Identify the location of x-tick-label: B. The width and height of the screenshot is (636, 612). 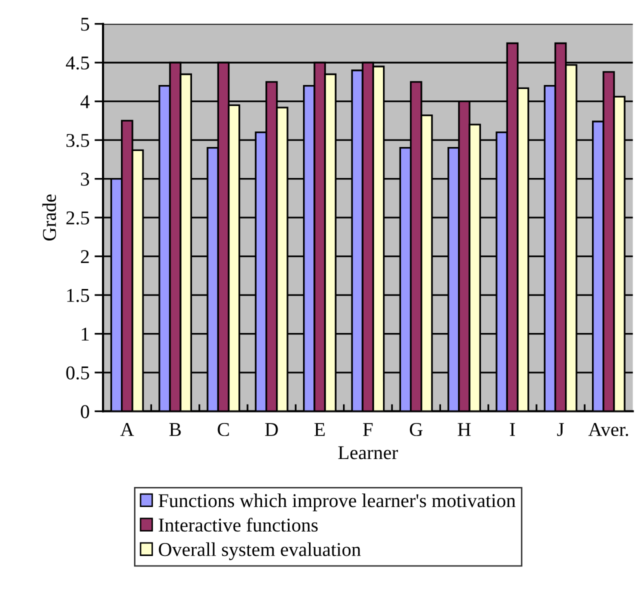
(175, 429).